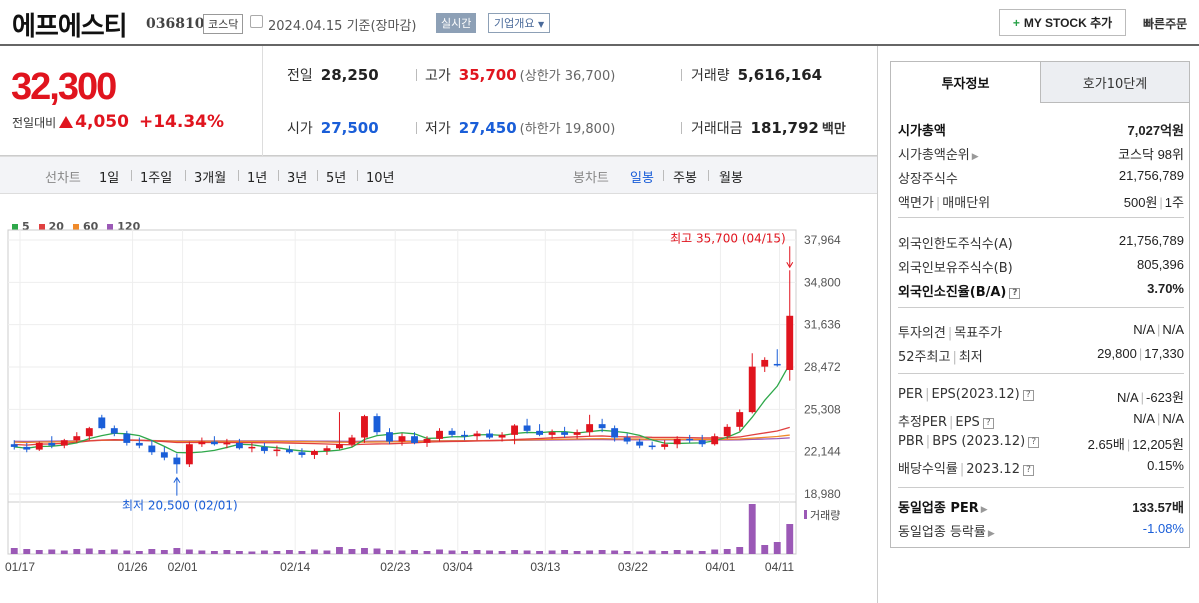 The height and width of the screenshot is (603, 1199). I want to click on x-tick-label: 03/04, so click(458, 567).